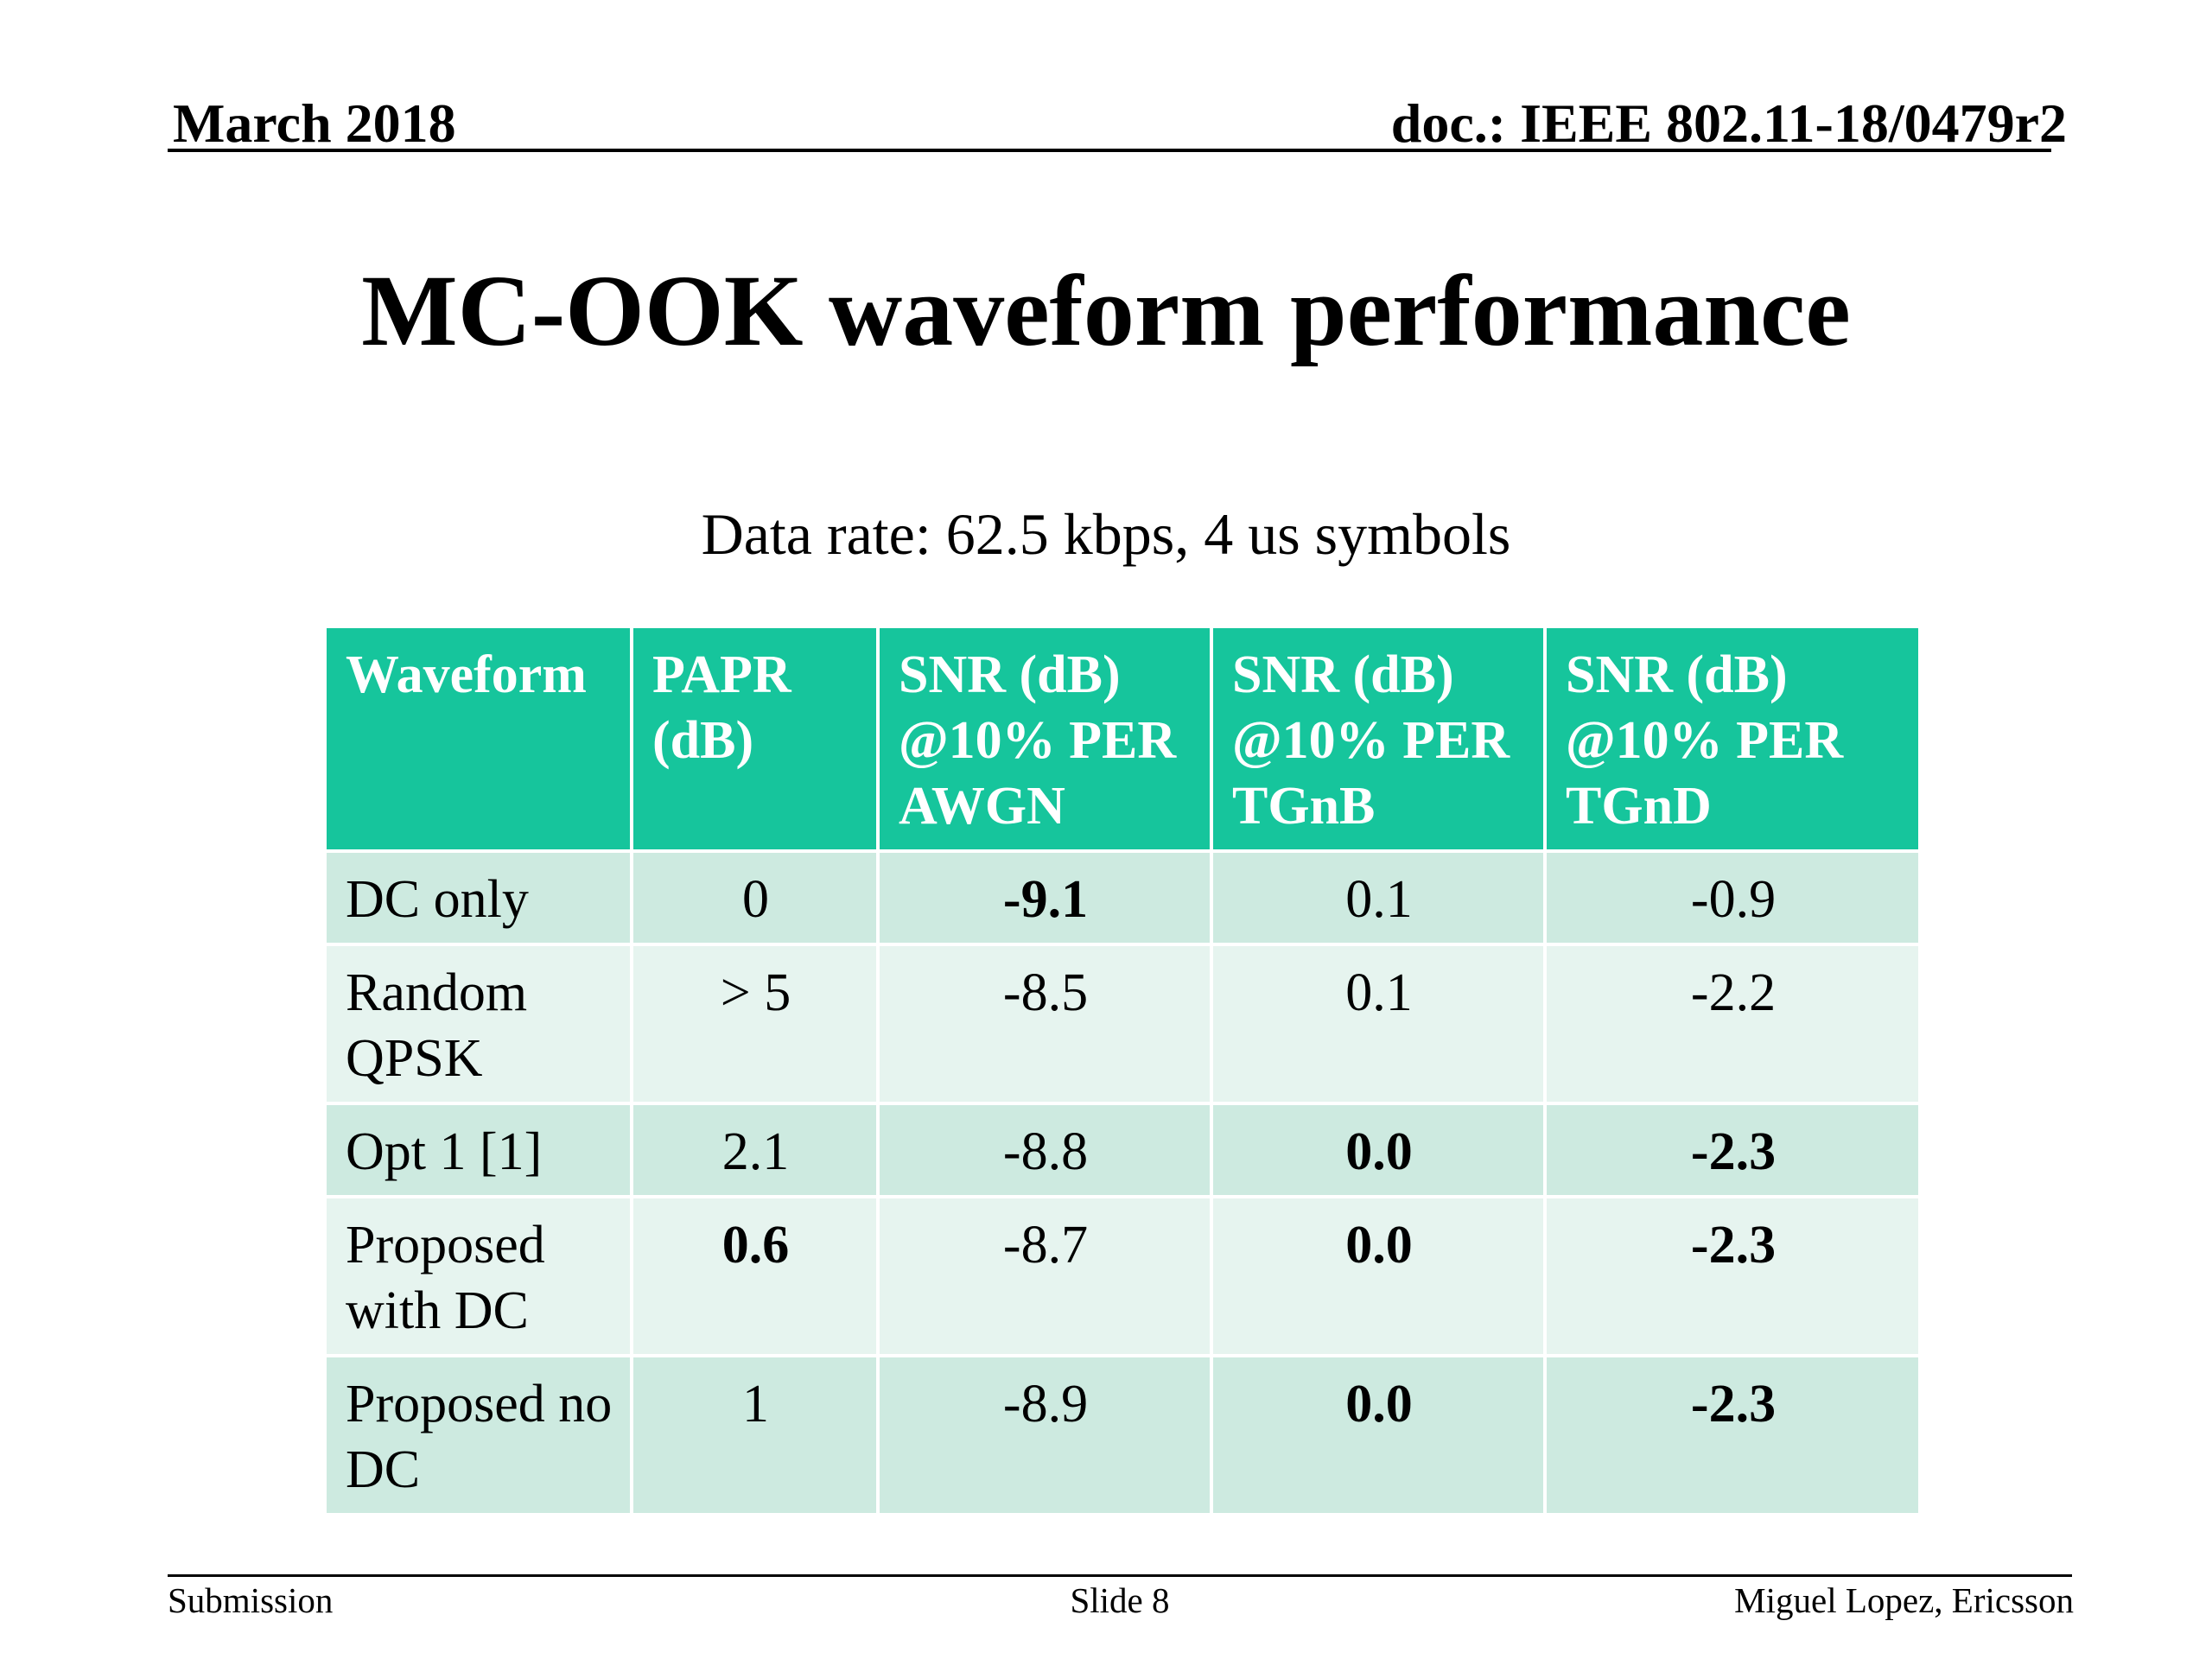 Image resolution: width=2212 pixels, height=1659 pixels. I want to click on cell-snr-awgn: -8.5, so click(1044, 1024).